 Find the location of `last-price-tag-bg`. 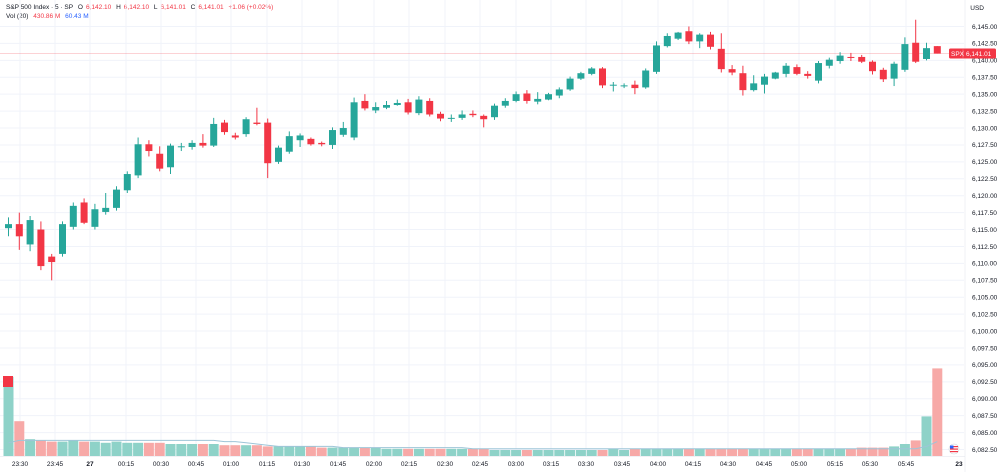

last-price-tag-bg is located at coordinates (972, 53).